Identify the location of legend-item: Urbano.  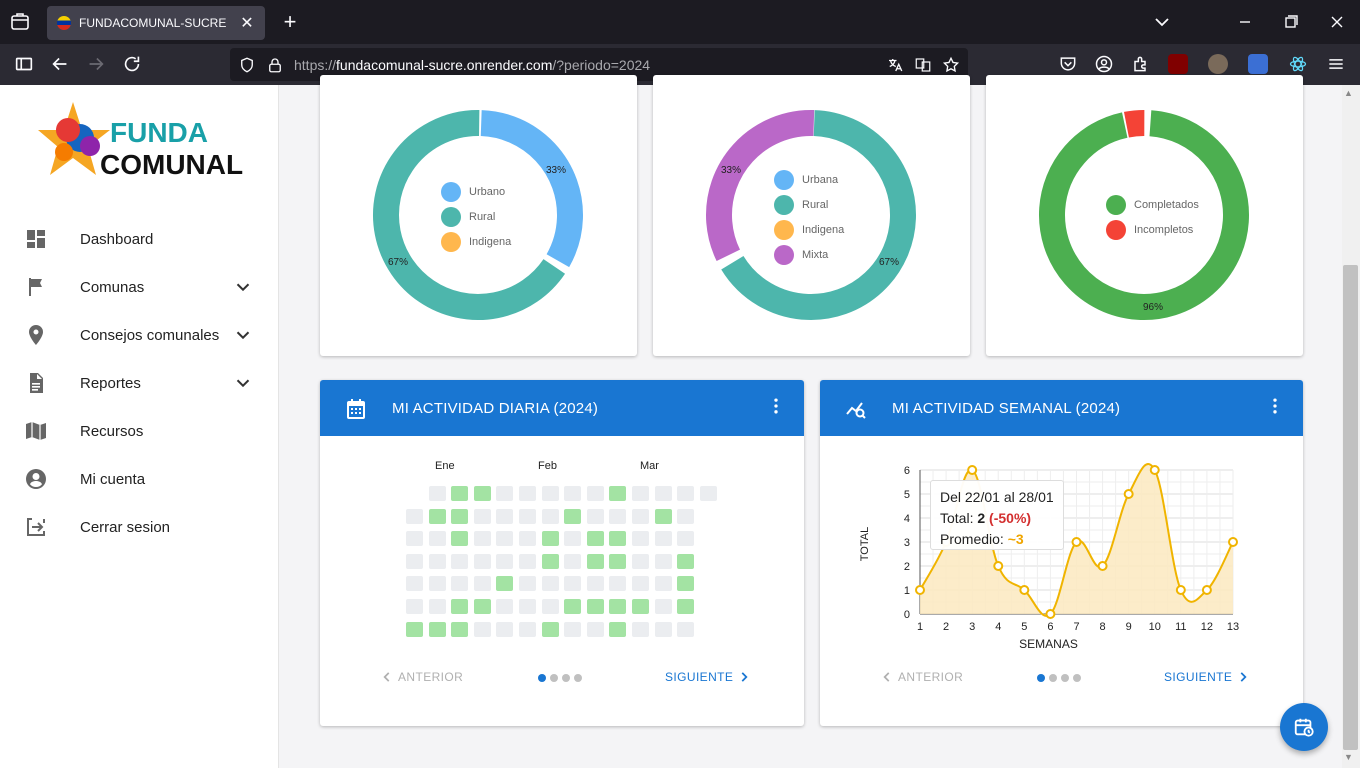
(476, 191).